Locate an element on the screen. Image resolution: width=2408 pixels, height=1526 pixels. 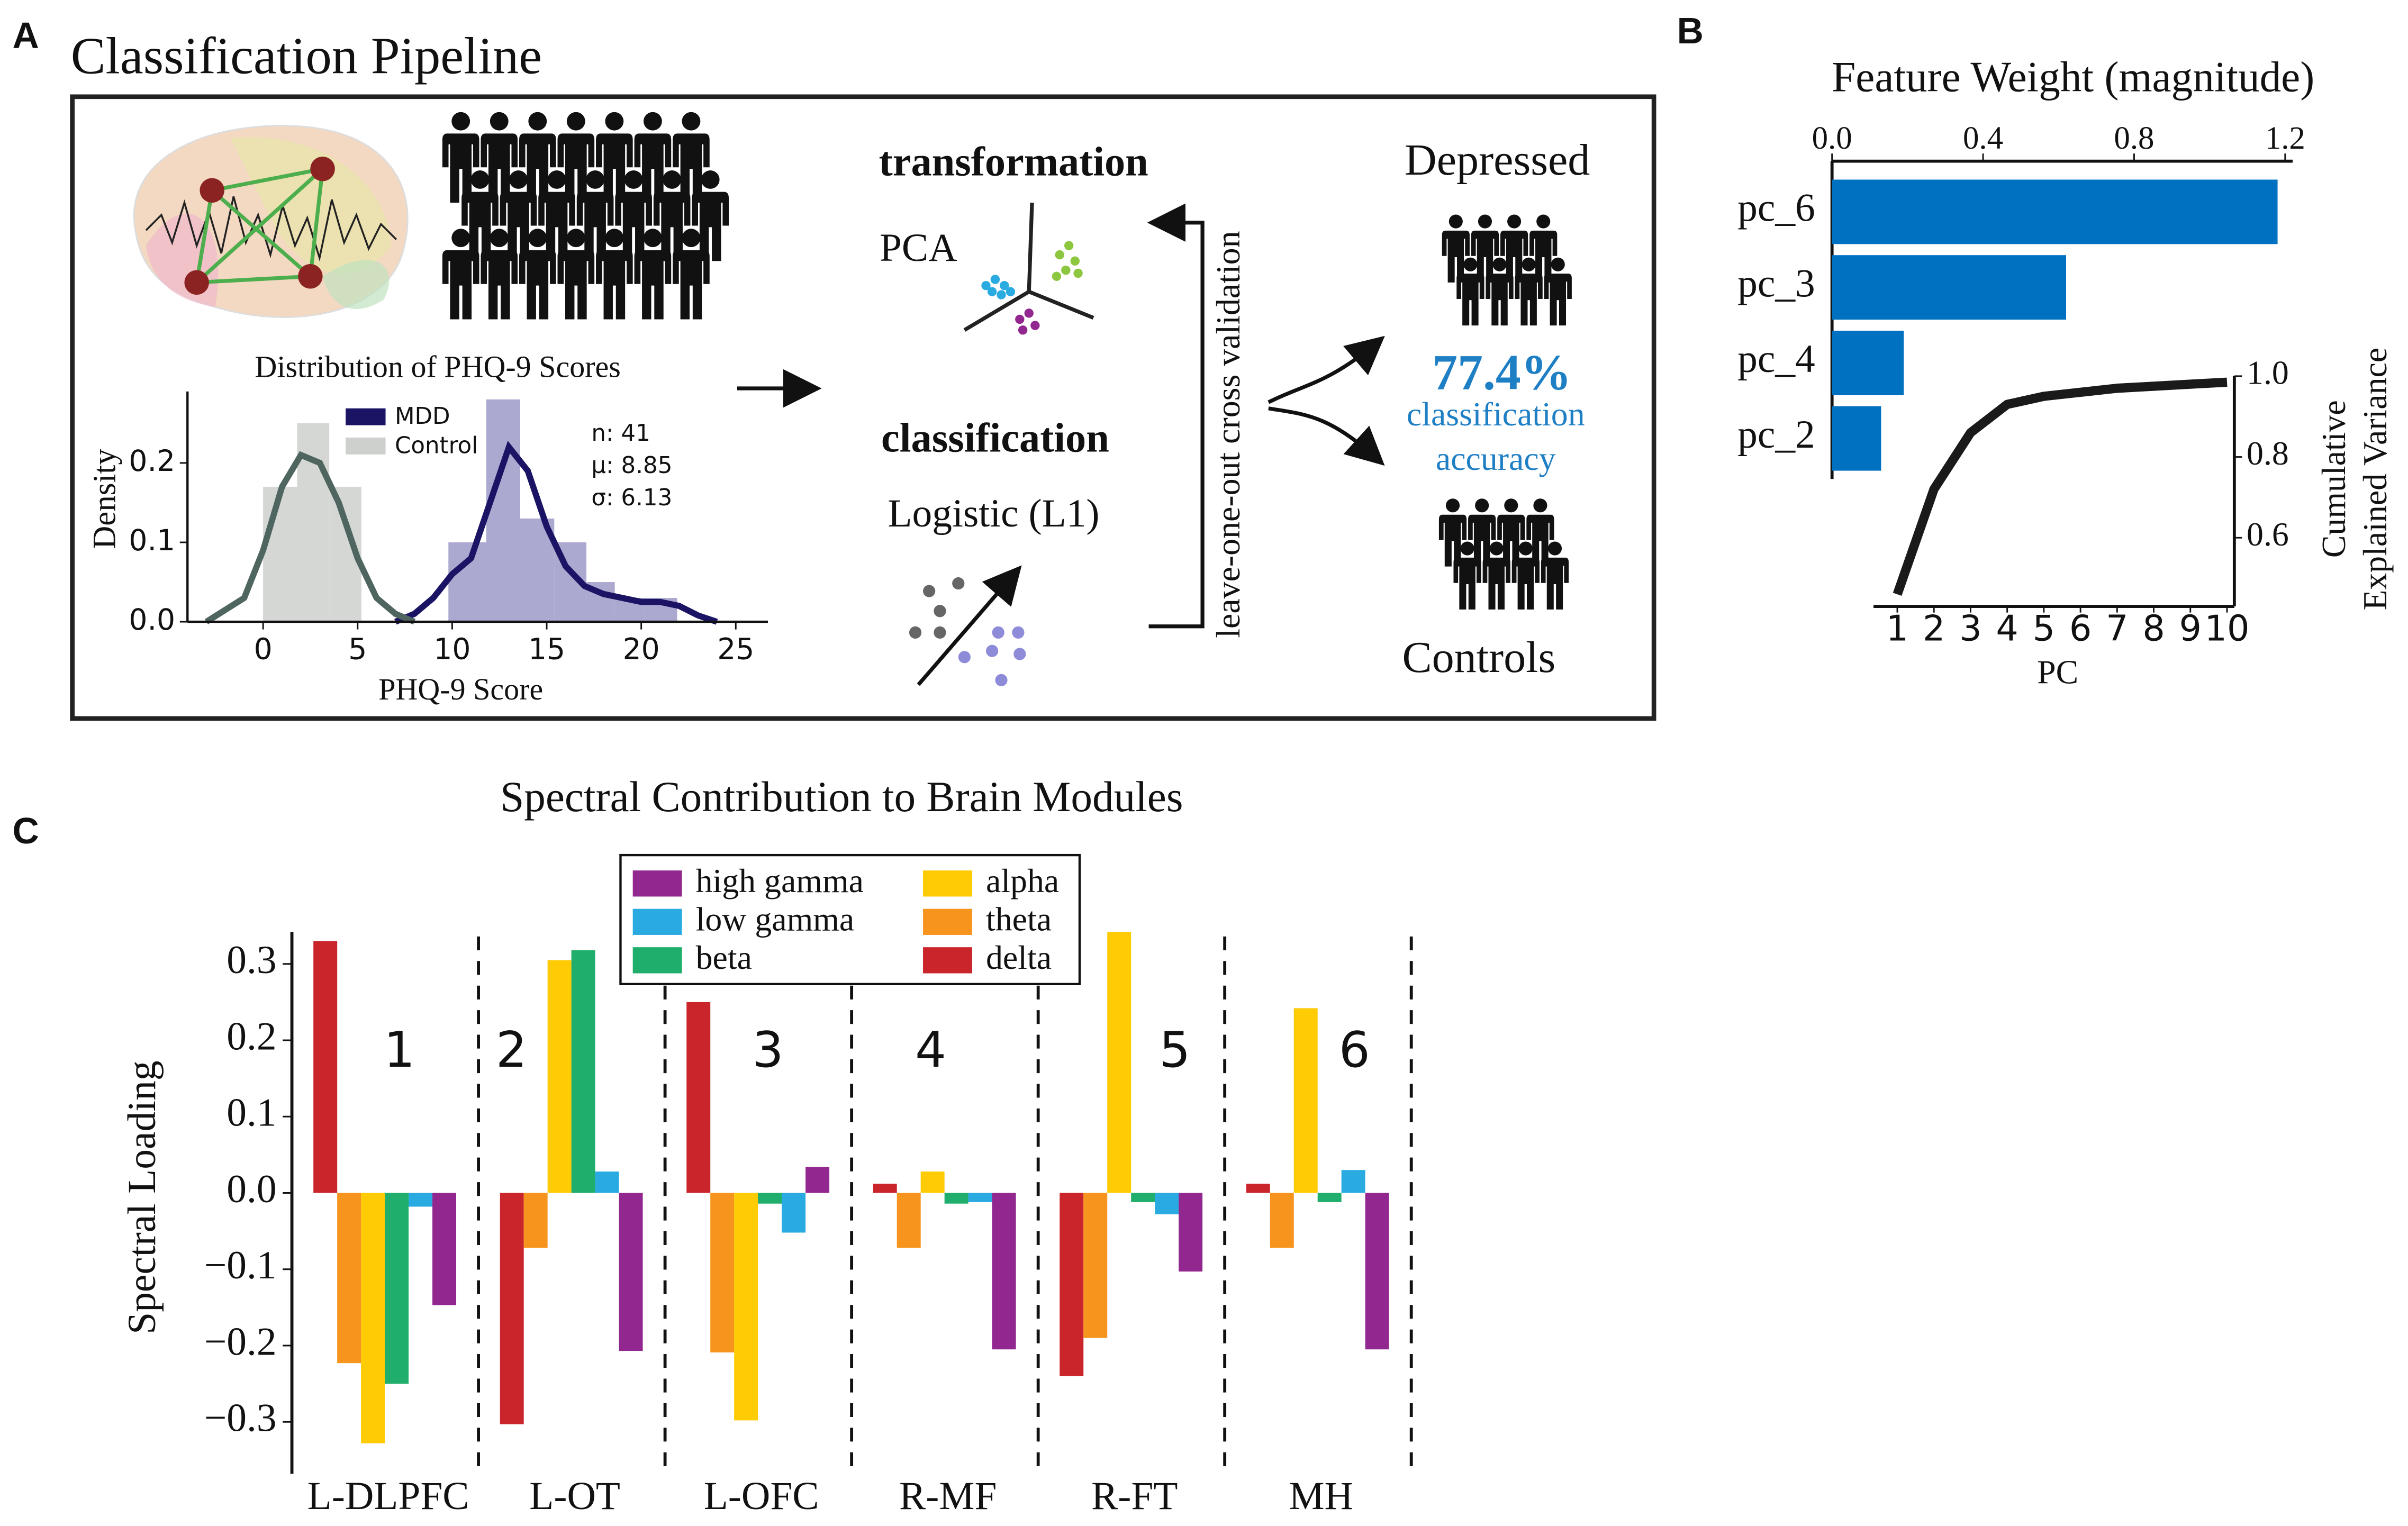
module-label: 4 is located at coordinates (931, 1049).